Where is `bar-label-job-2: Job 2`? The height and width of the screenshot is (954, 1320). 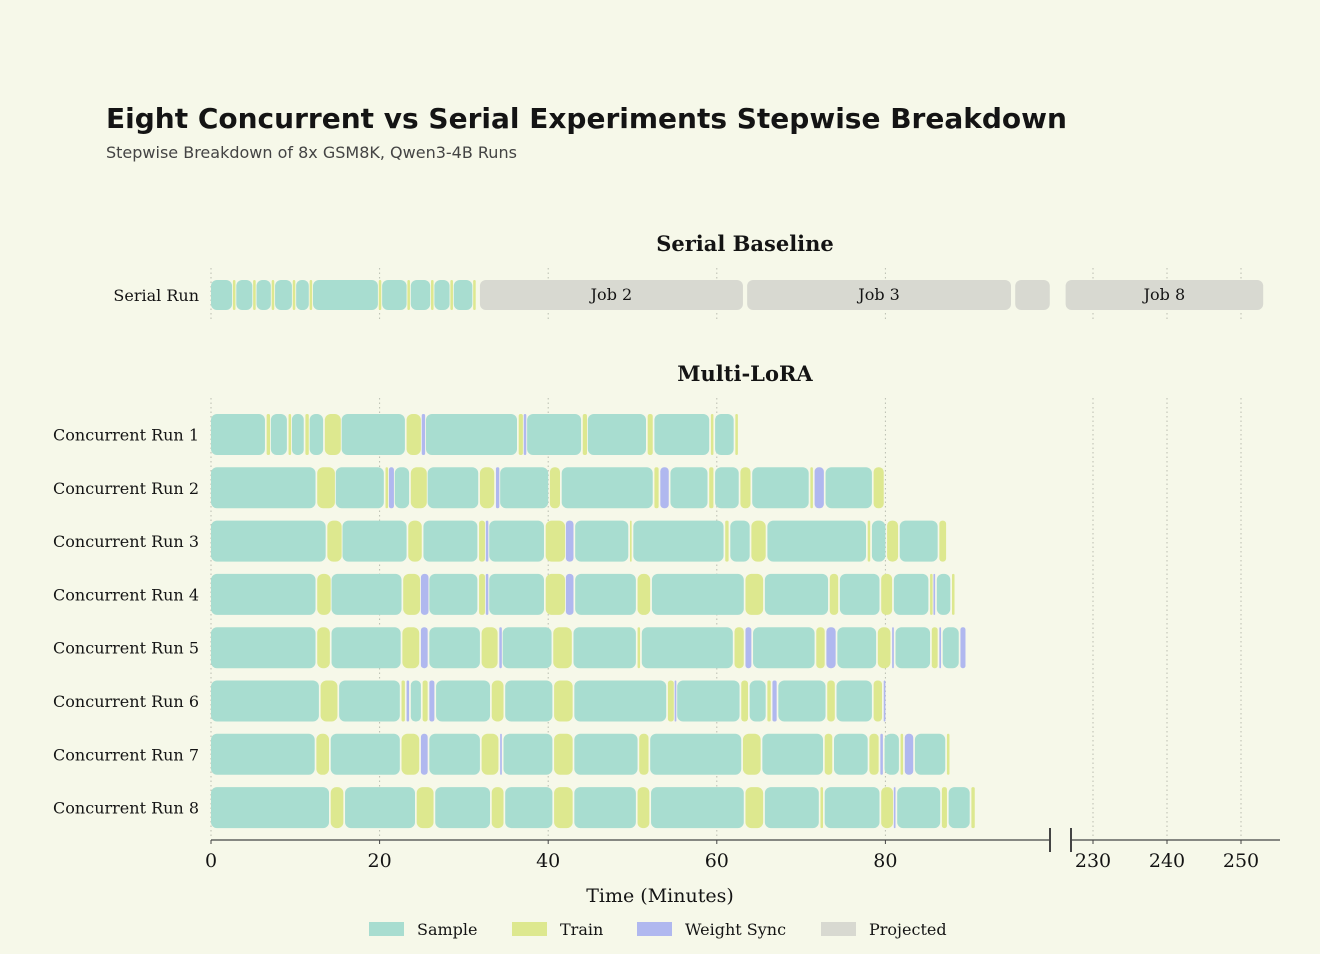
bar-label-job-2: Job 2 is located at coordinates (611, 294).